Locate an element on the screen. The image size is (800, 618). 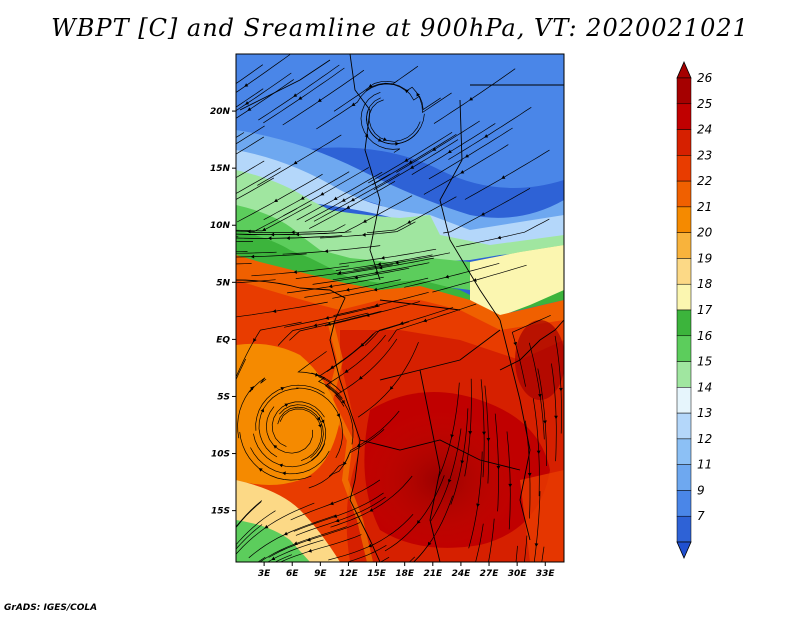
colorbar-label: 17 is located at coordinates (705, 310).